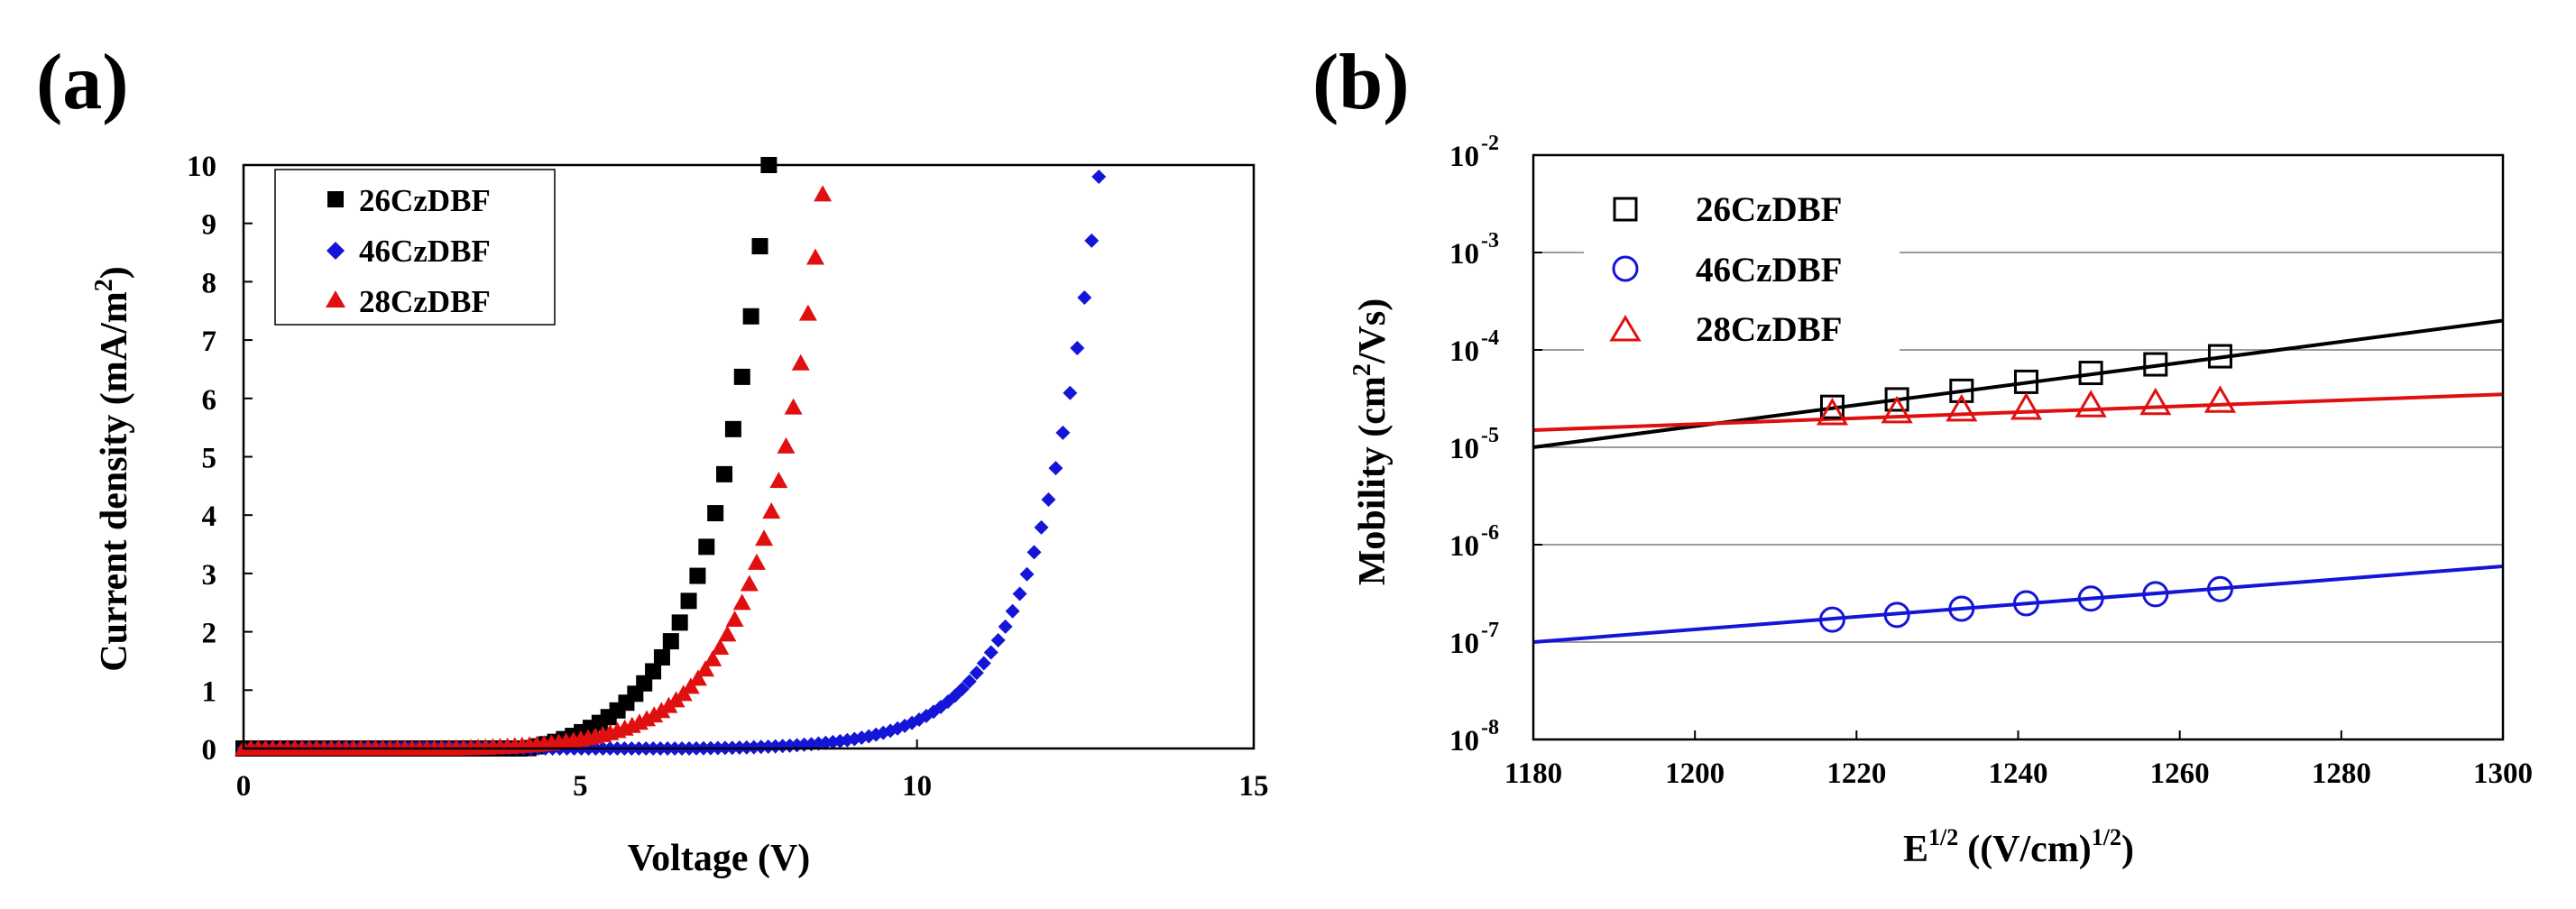 This screenshot has height=909, width=2576. What do you see at coordinates (917, 786) in the screenshot?
I see `panel-a-x-tick-label: 10` at bounding box center [917, 786].